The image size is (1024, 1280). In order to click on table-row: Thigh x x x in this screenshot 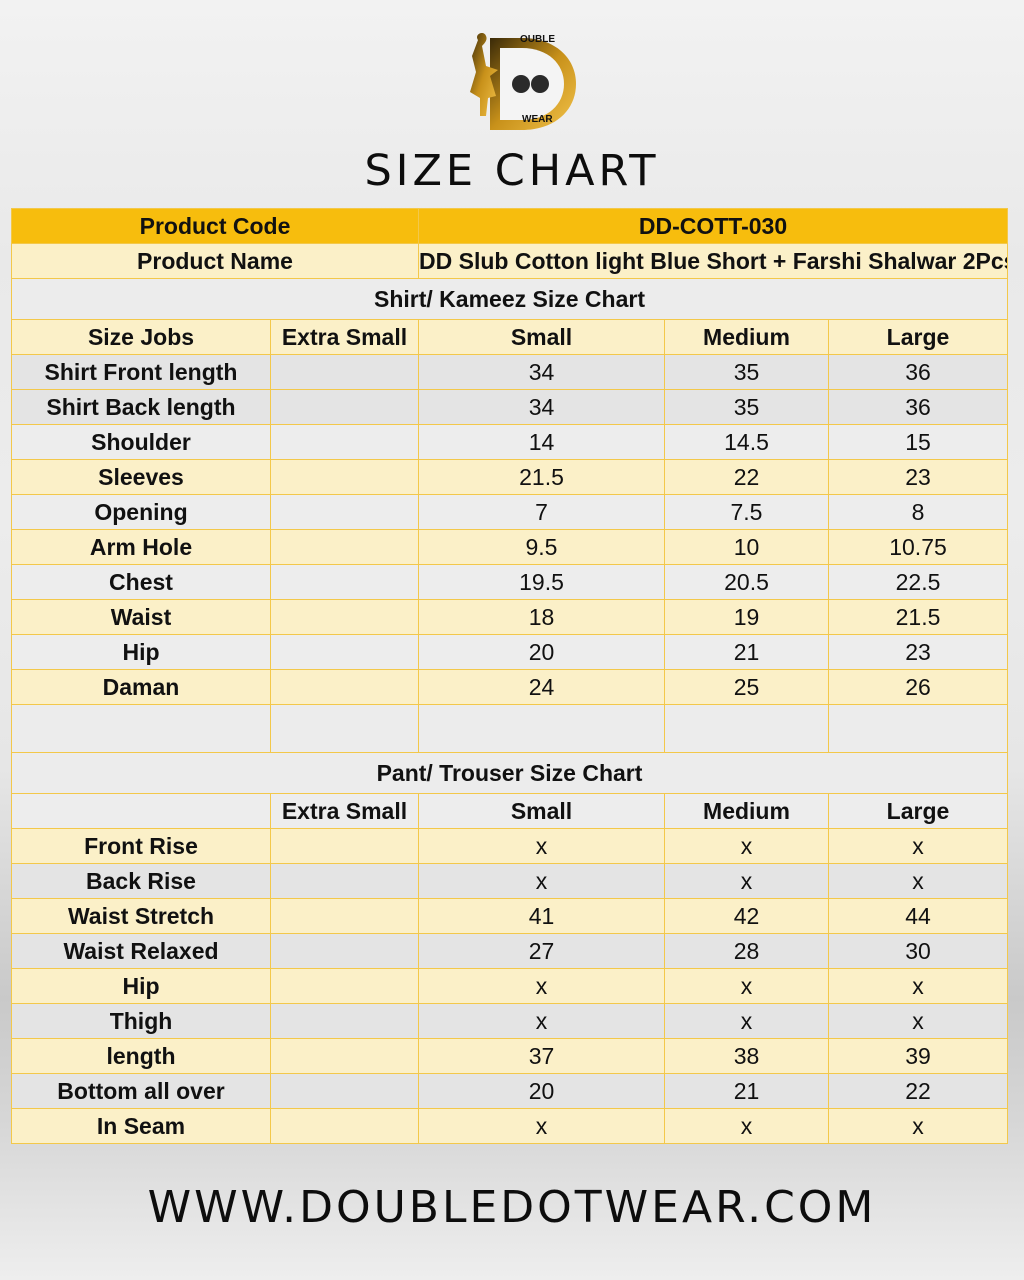, I will do `click(509, 1021)`.